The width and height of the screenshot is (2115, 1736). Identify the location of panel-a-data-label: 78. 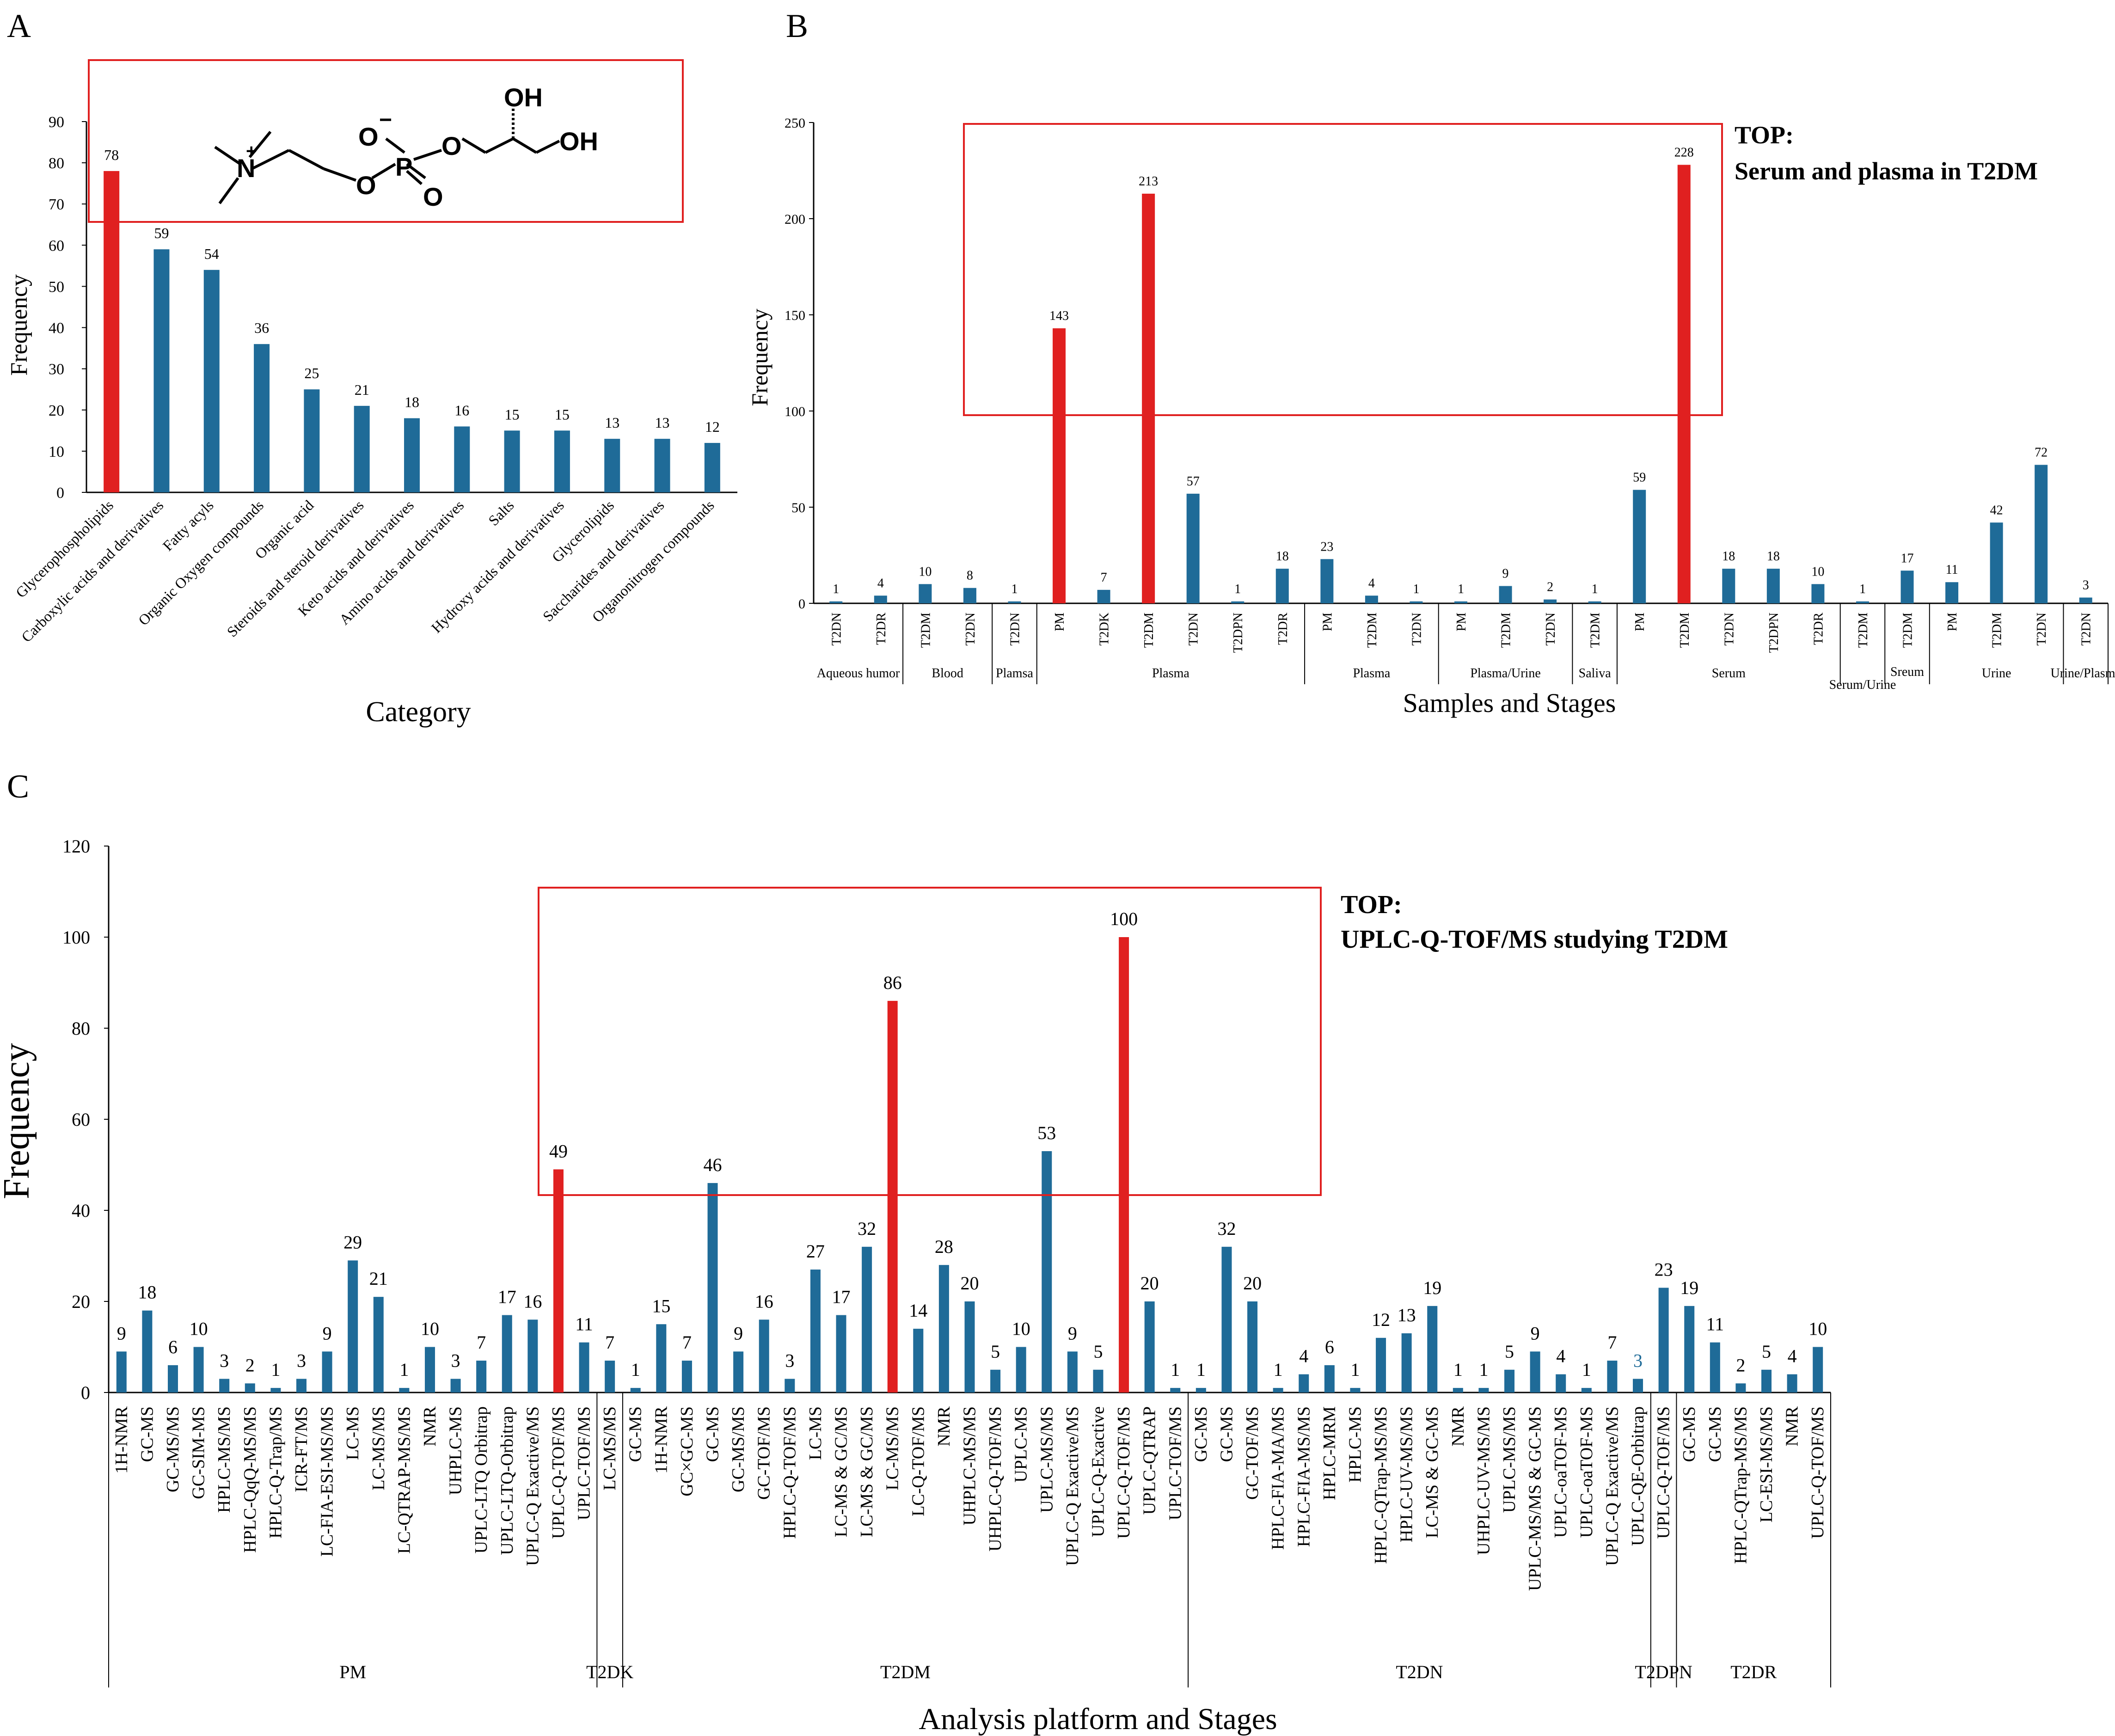
(111, 155).